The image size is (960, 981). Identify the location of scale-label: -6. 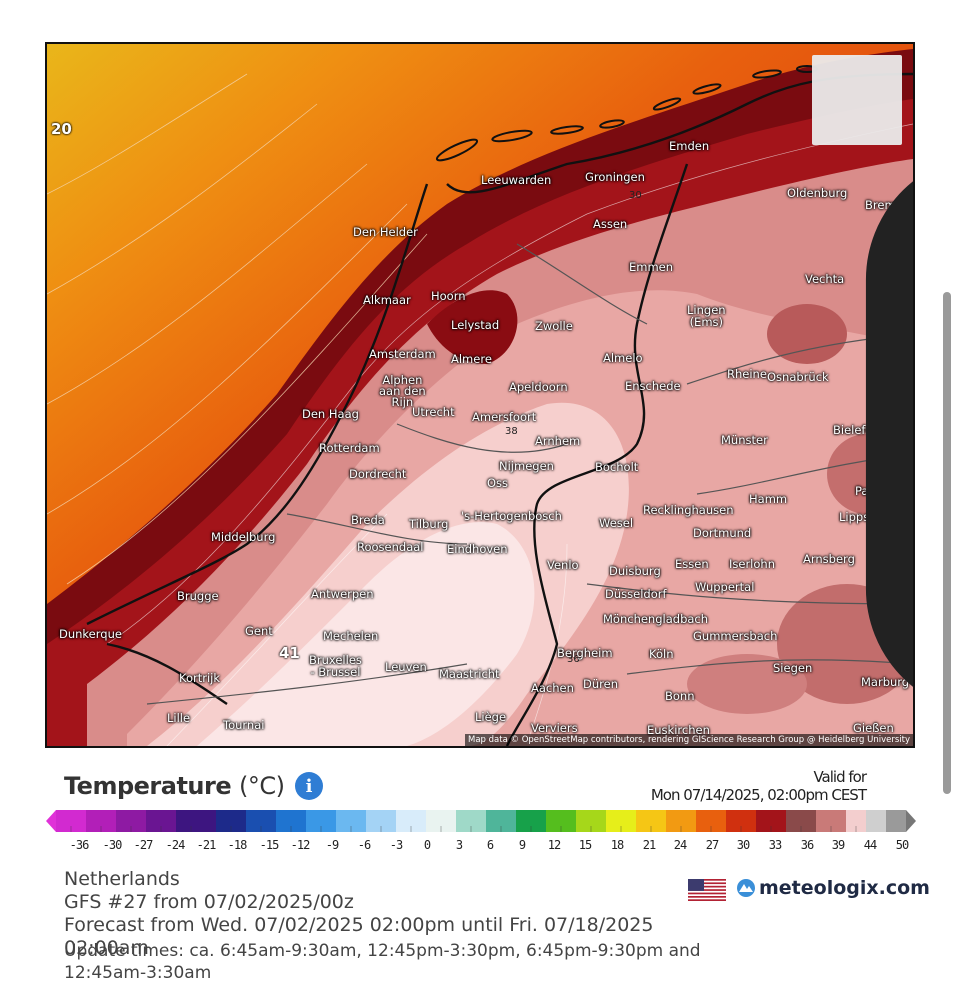
(364, 845).